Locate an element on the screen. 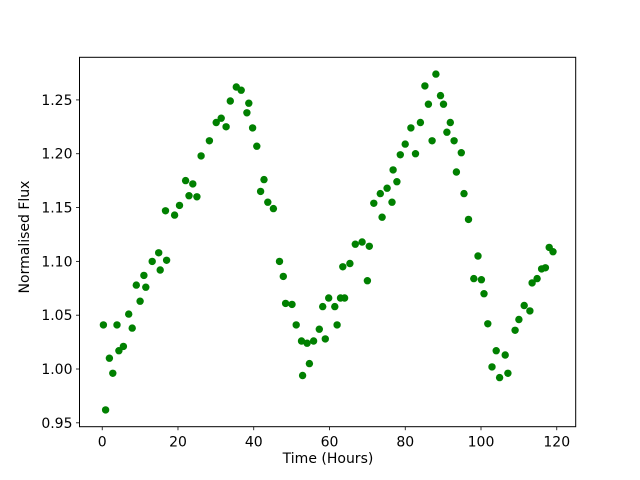  x-tick-label: 0 is located at coordinates (102, 443).